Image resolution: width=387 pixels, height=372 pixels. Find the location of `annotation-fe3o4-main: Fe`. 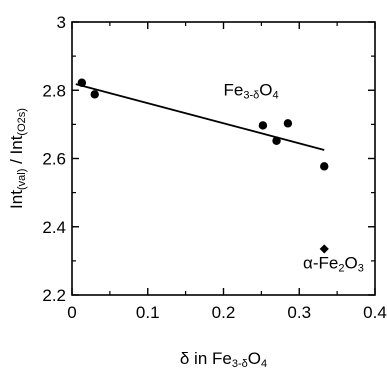

annotation-fe3o4-main: Fe is located at coordinates (234, 89).